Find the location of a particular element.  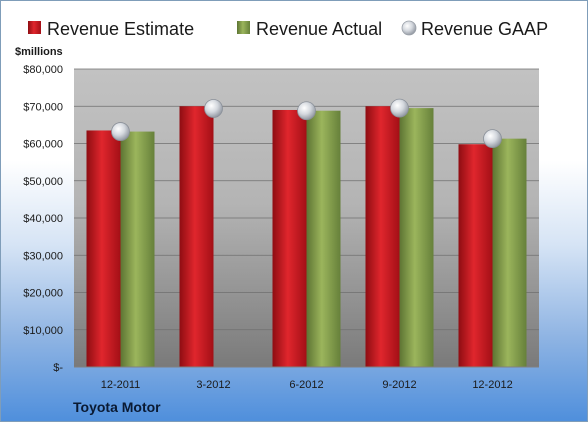

y-tick-label: $60,000 is located at coordinates (43, 145).